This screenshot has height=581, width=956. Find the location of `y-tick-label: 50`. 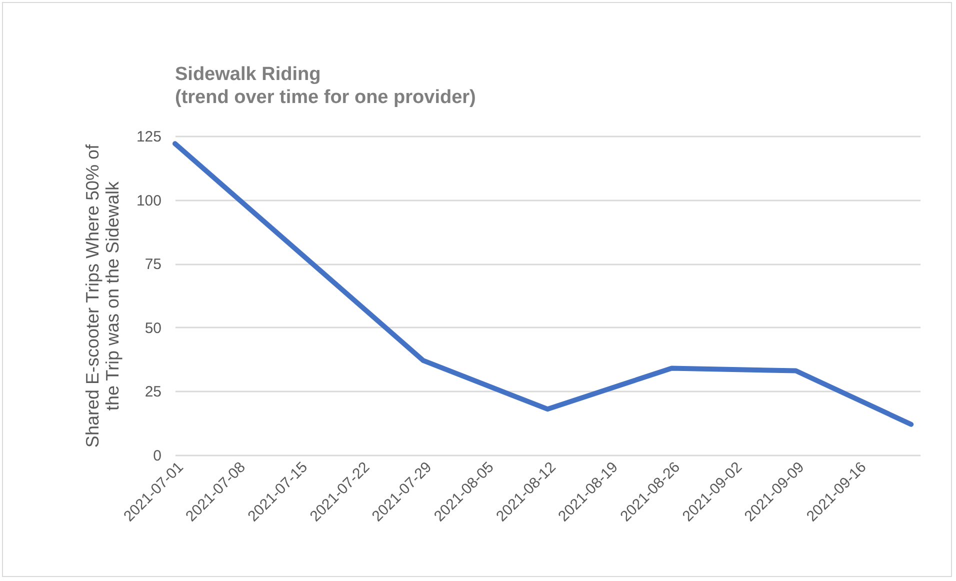

y-tick-label: 50 is located at coordinates (153, 328).